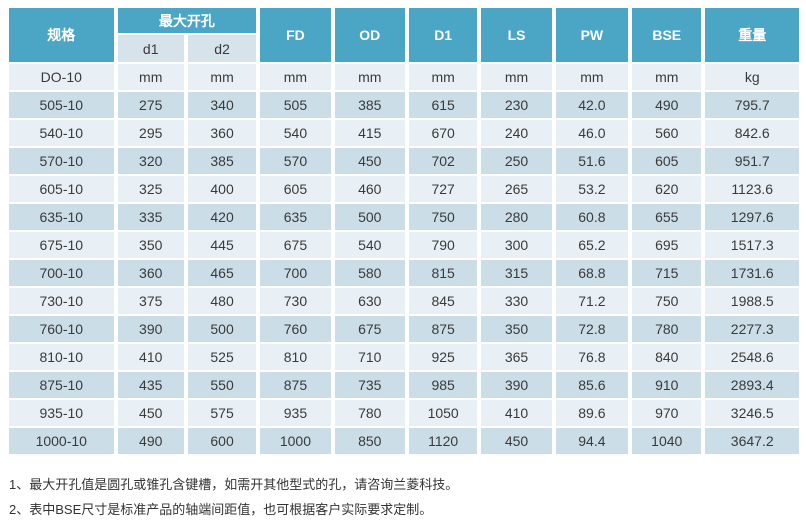 The width and height of the screenshot is (806, 526). What do you see at coordinates (222, 133) in the screenshot?
I see `value-cell: 360` at bounding box center [222, 133].